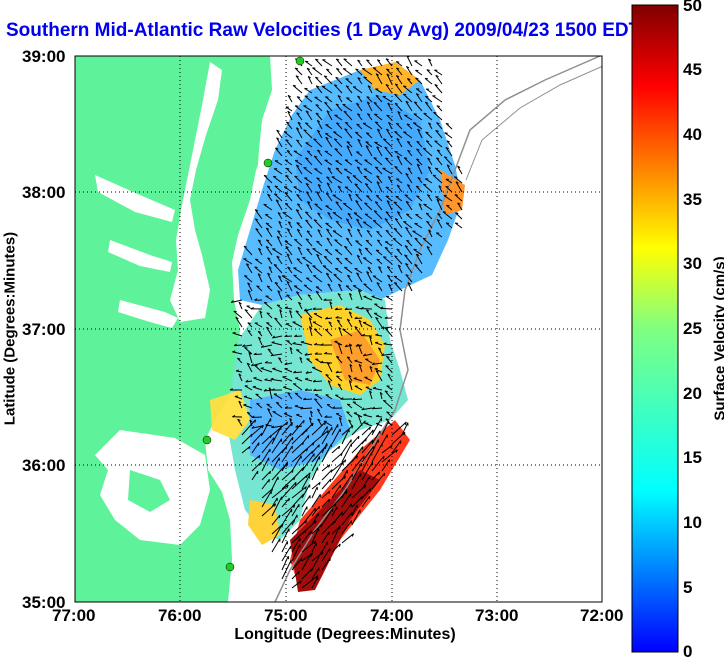 The width and height of the screenshot is (724, 662). Describe the element at coordinates (692, 394) in the screenshot. I see `colorbar-tick: 20` at that location.